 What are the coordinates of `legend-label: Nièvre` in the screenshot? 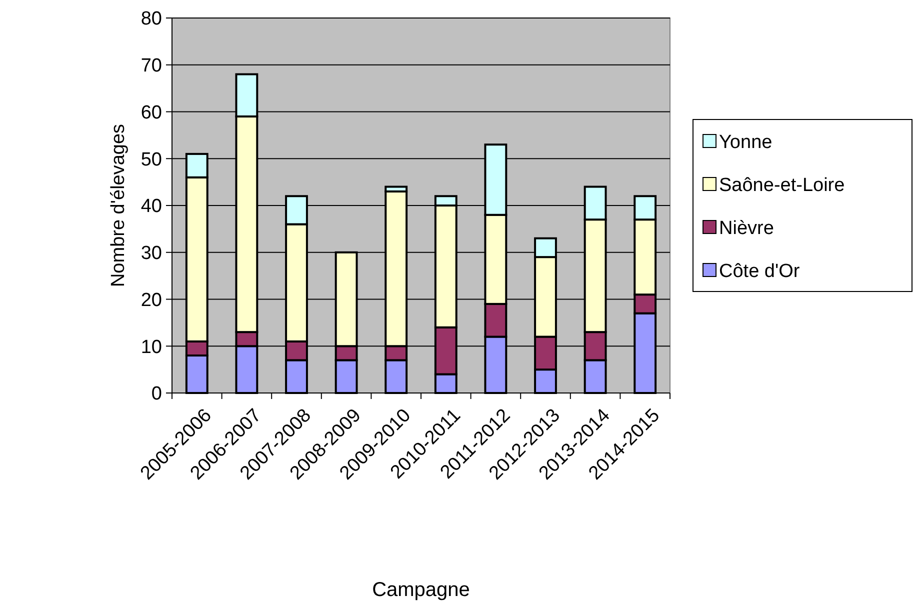 It's located at (746, 229).